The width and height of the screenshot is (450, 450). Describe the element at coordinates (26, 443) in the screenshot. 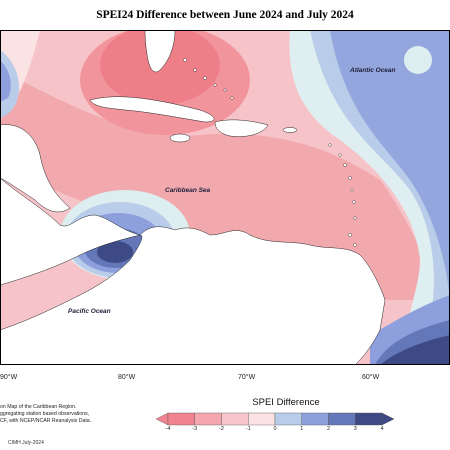

I see `credit-text: CIMH July-2024` at that location.